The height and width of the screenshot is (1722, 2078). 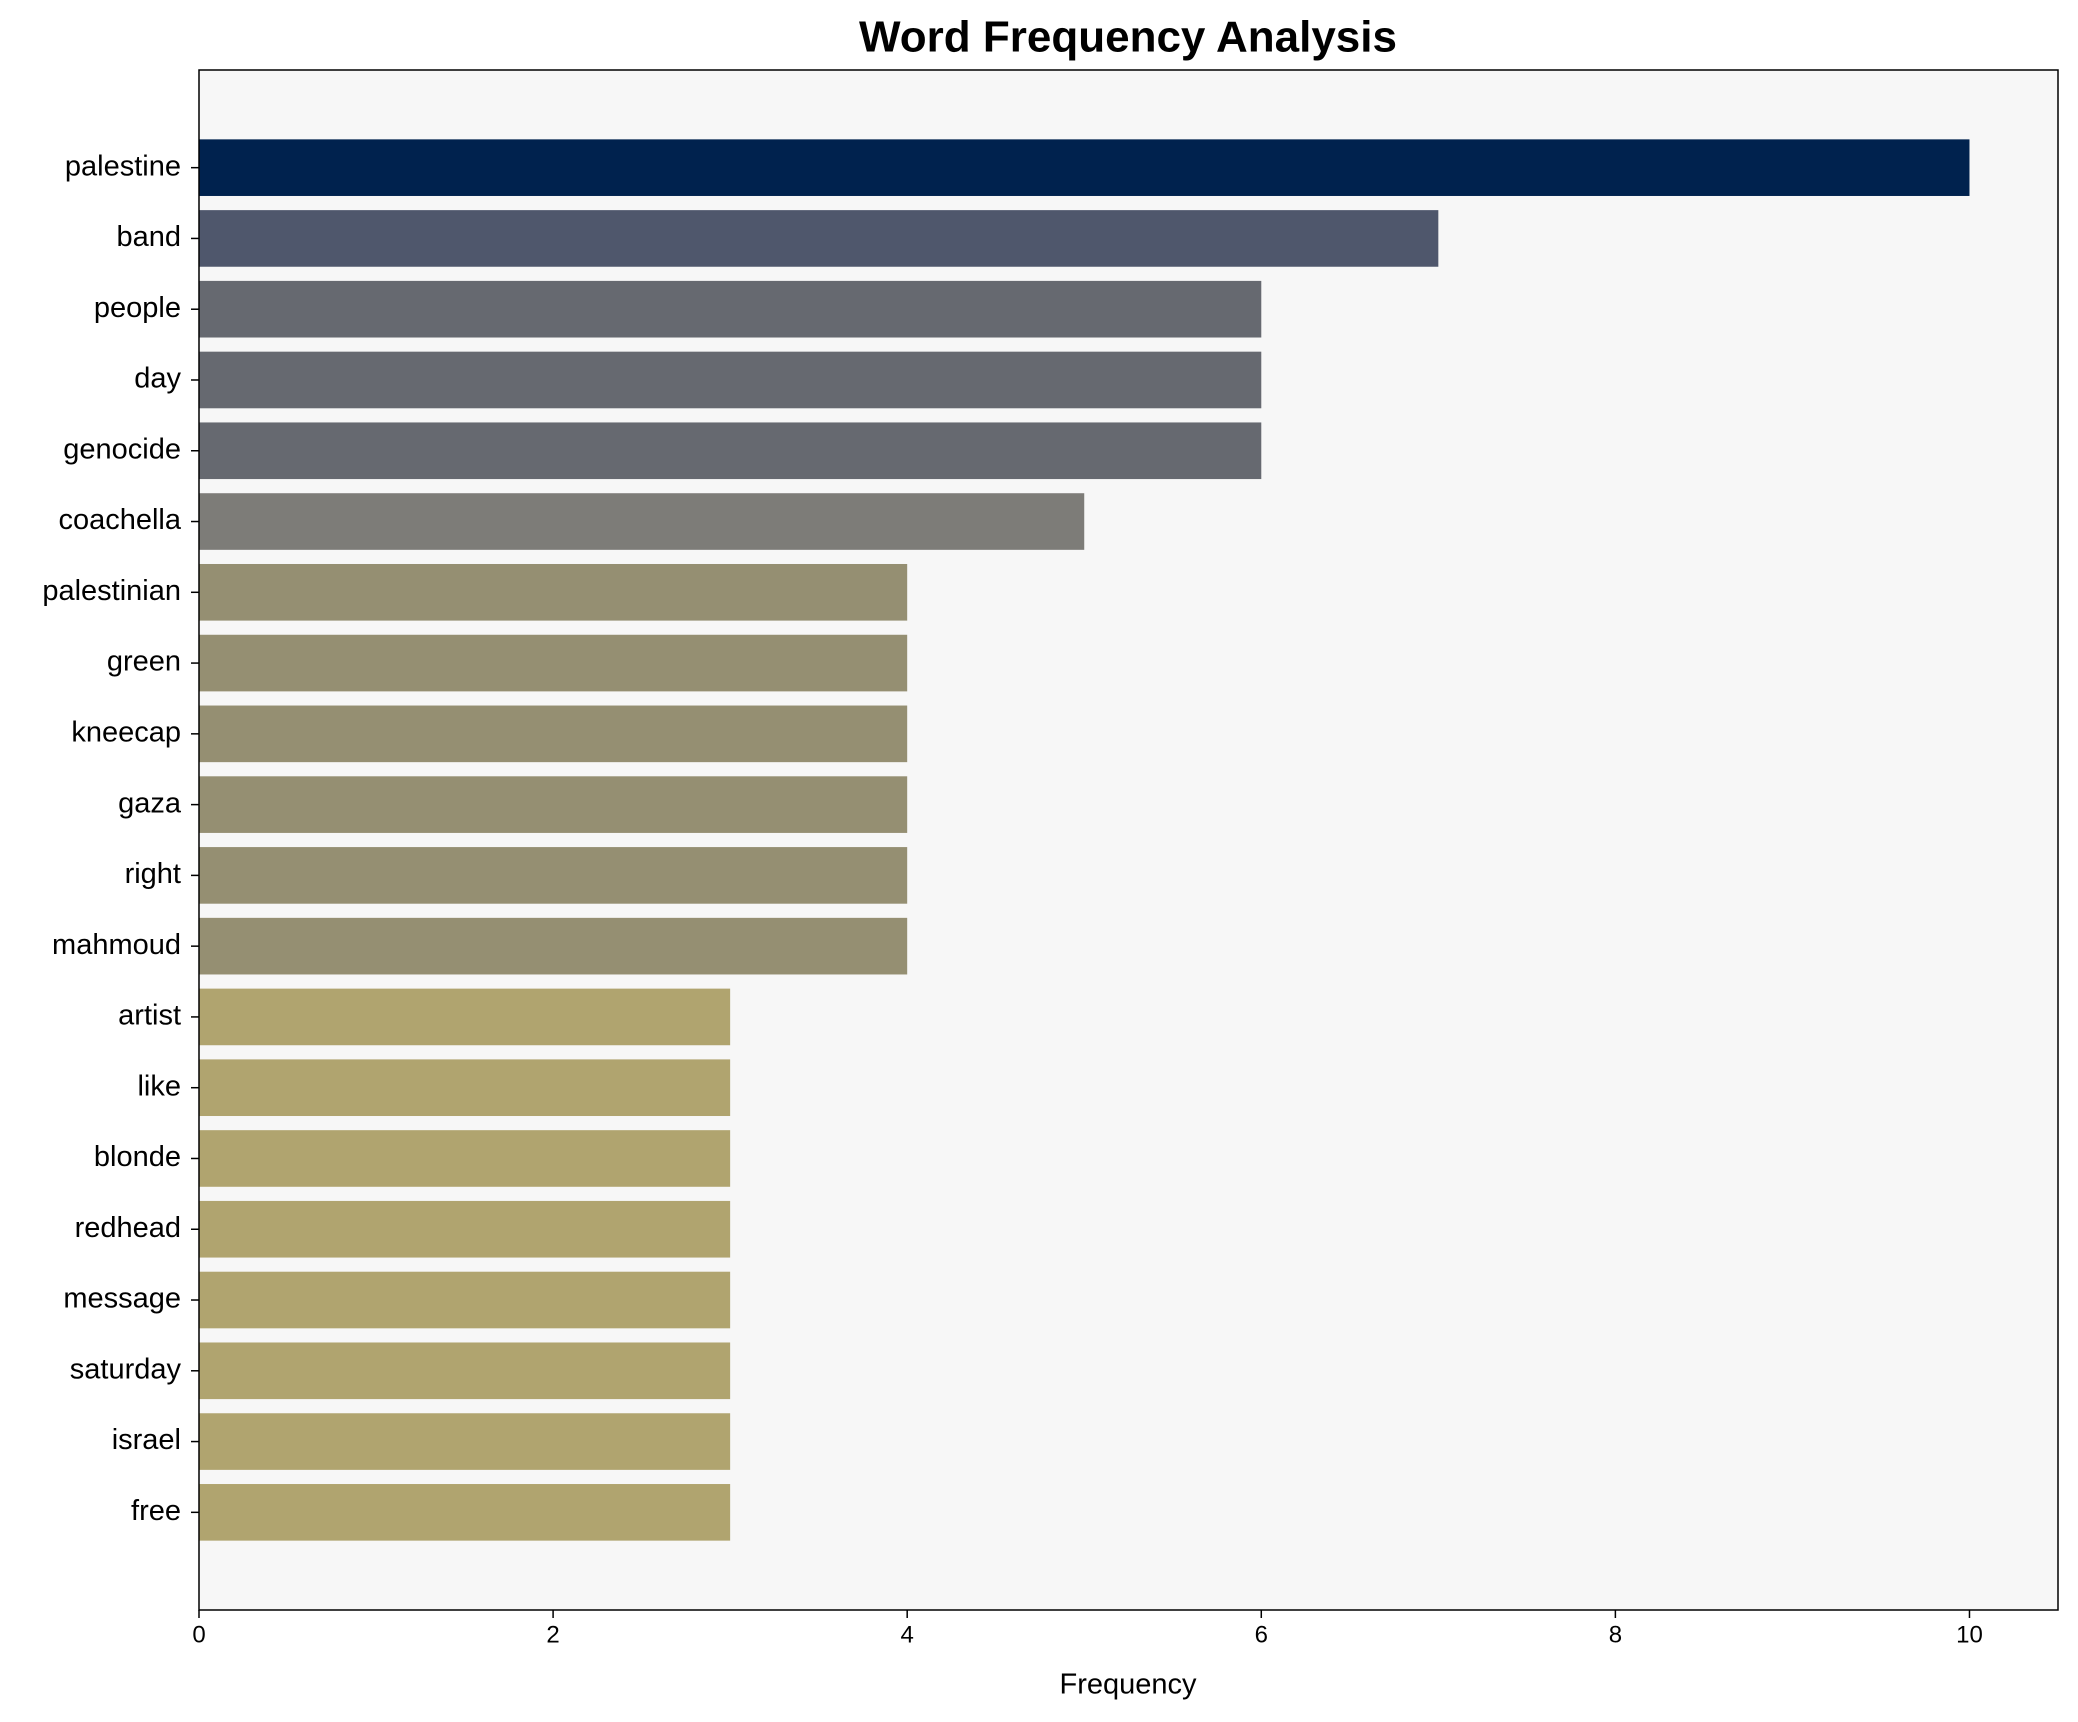 I want to click on x-tick-label: 6, so click(x=1261, y=1634).